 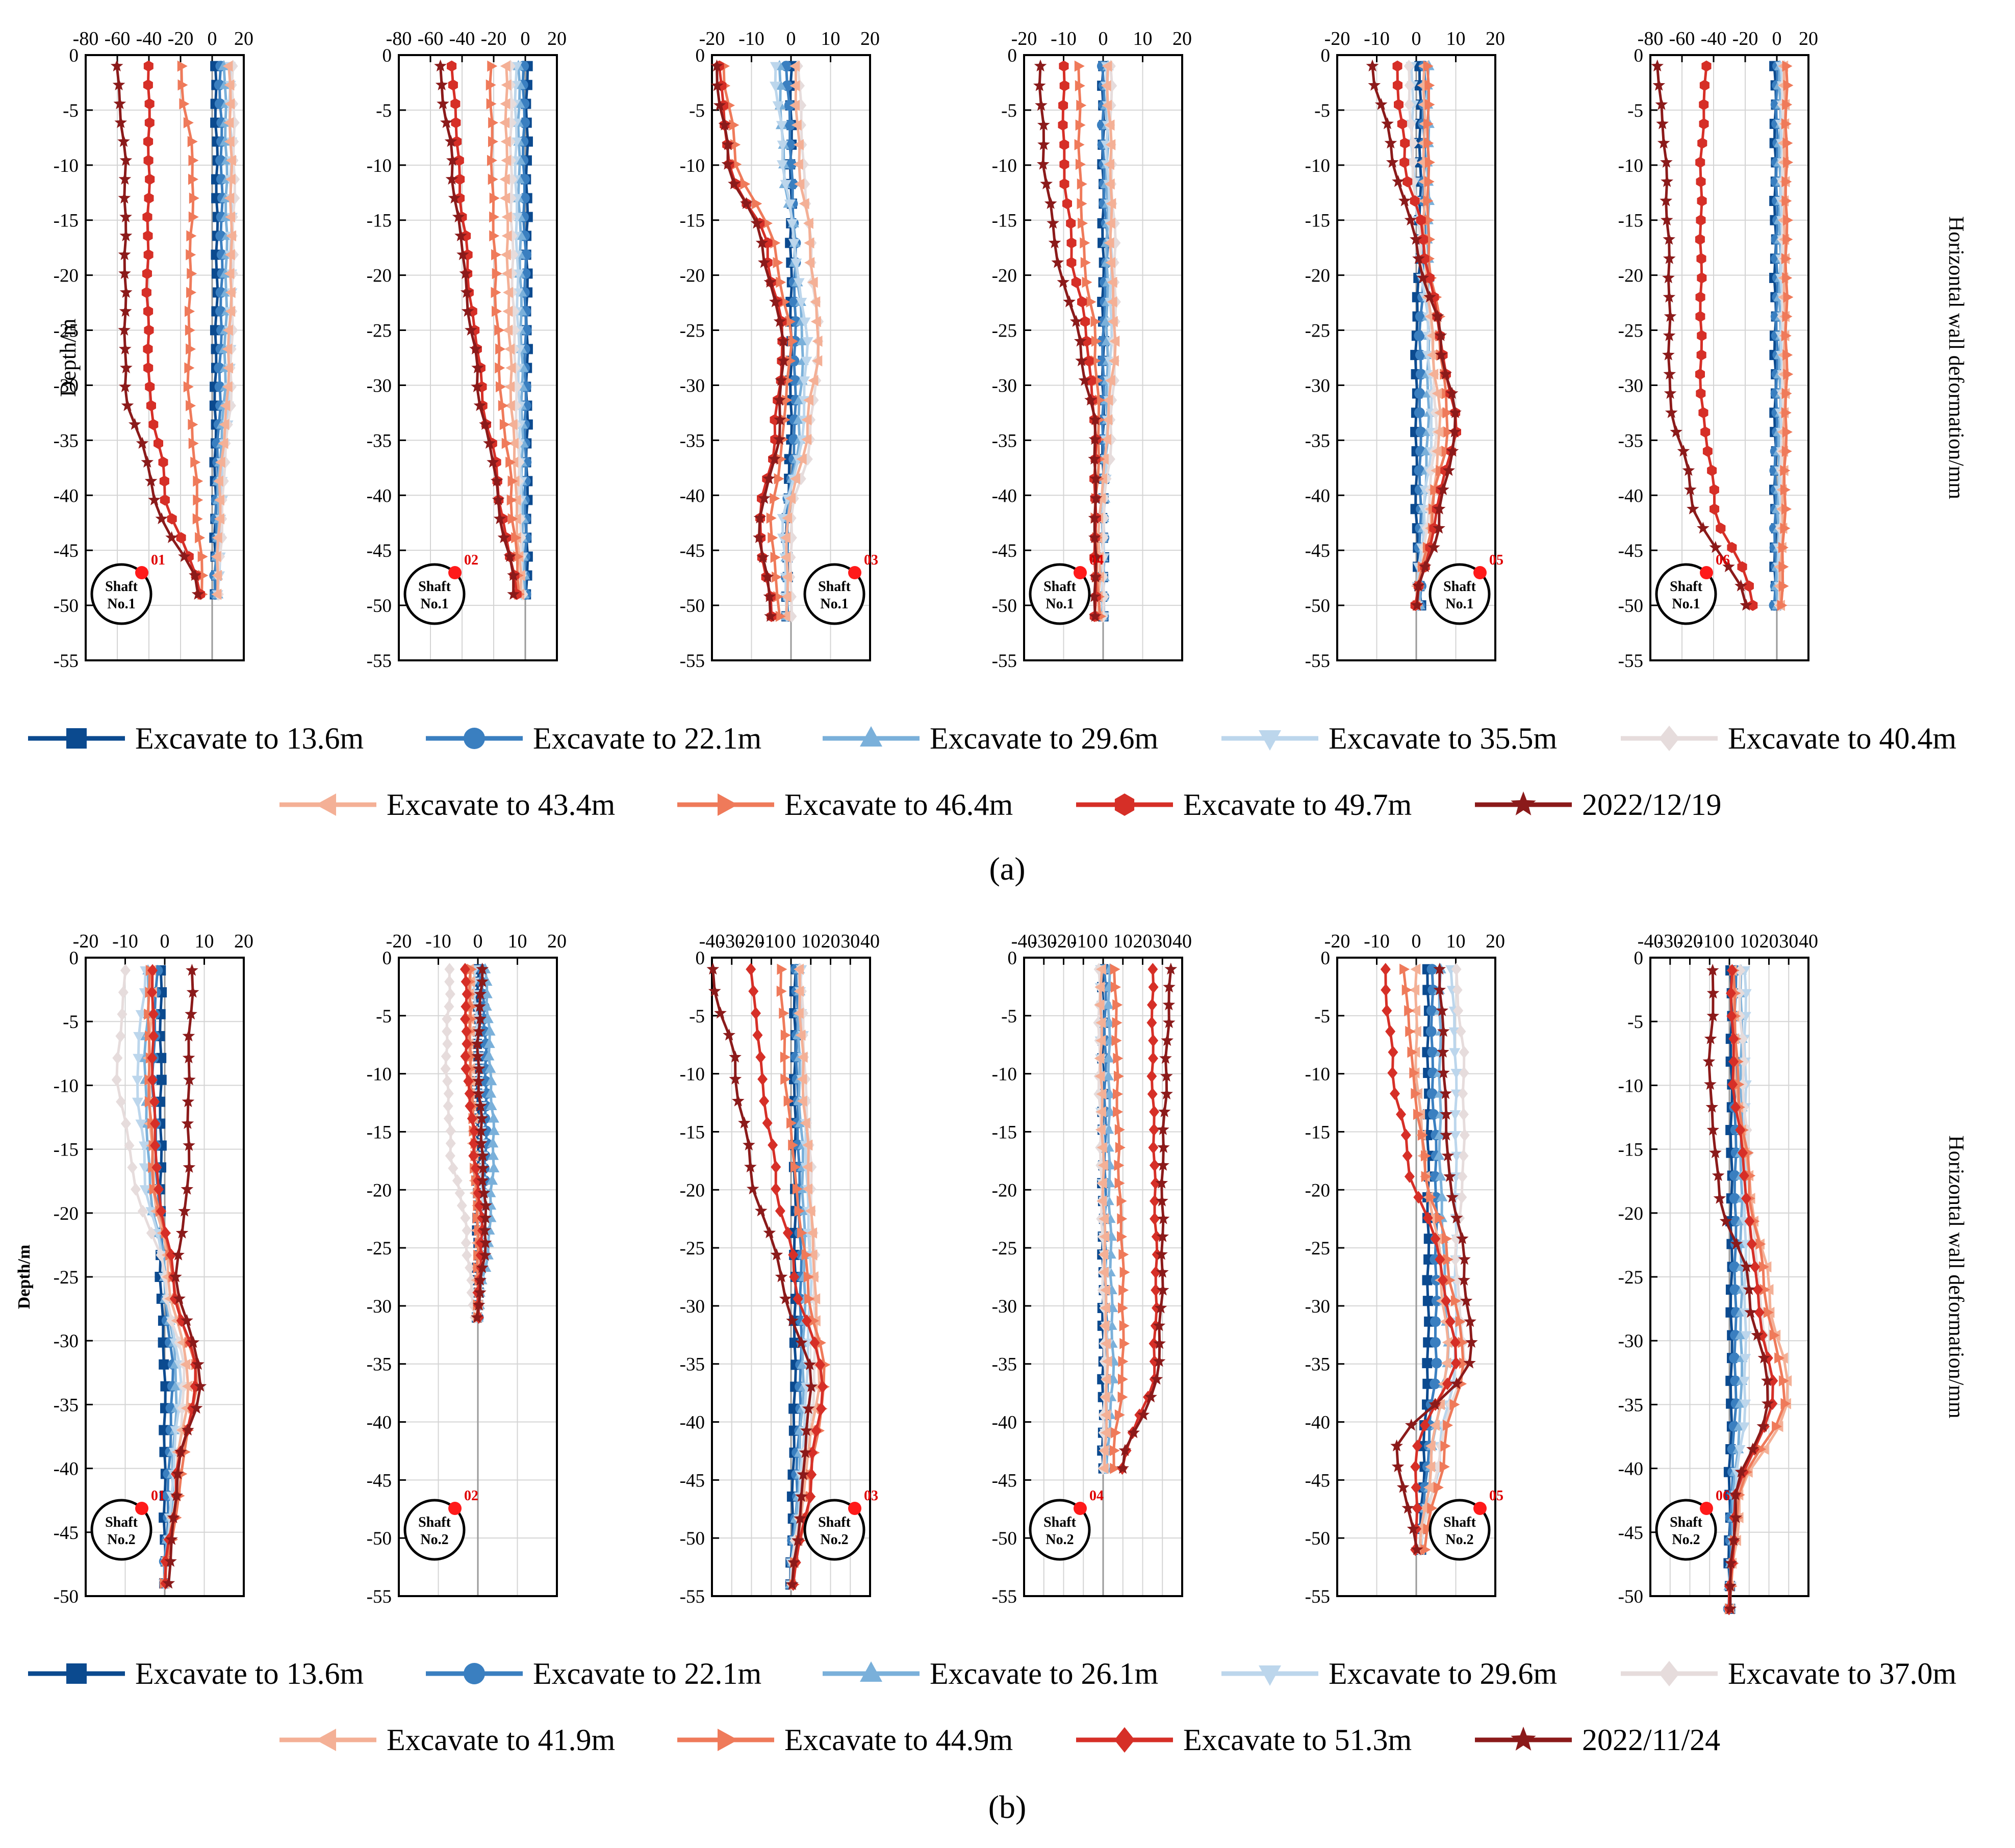 What do you see at coordinates (771, 942) in the screenshot?
I see `x-tick-label: -10` at bounding box center [771, 942].